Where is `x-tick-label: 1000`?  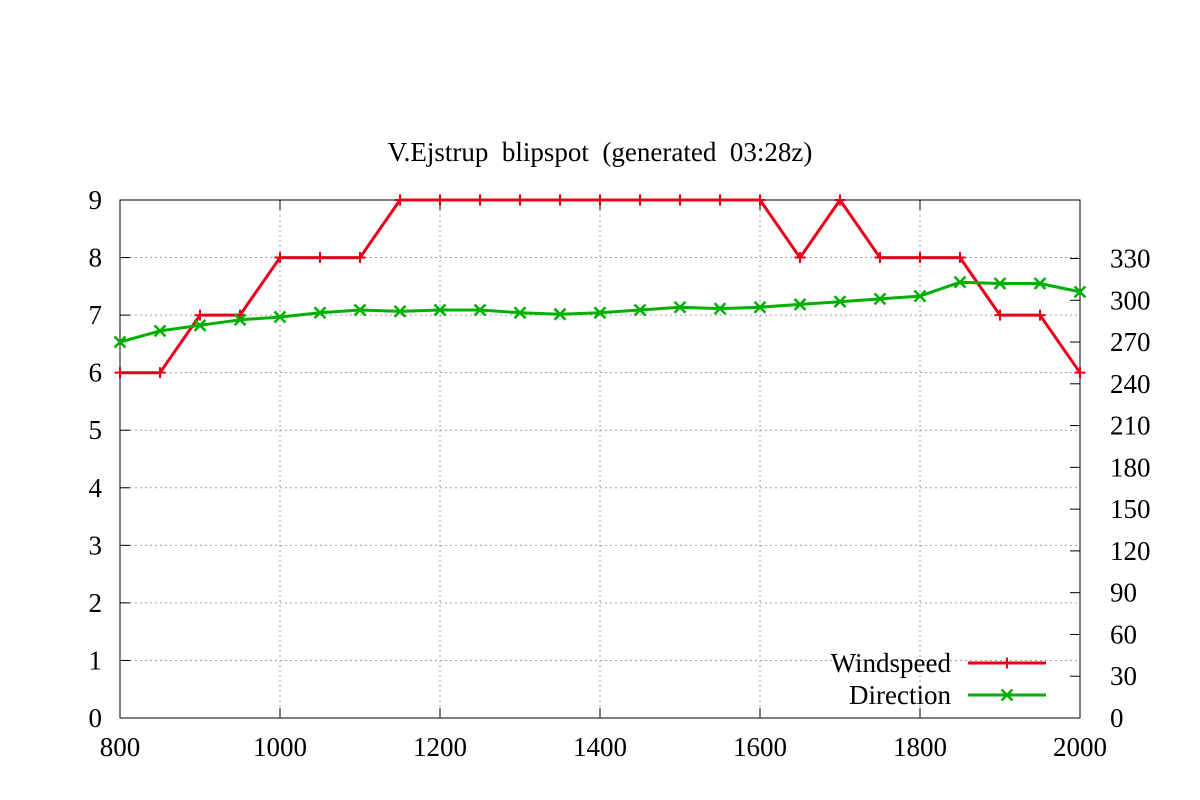 x-tick-label: 1000 is located at coordinates (280, 747).